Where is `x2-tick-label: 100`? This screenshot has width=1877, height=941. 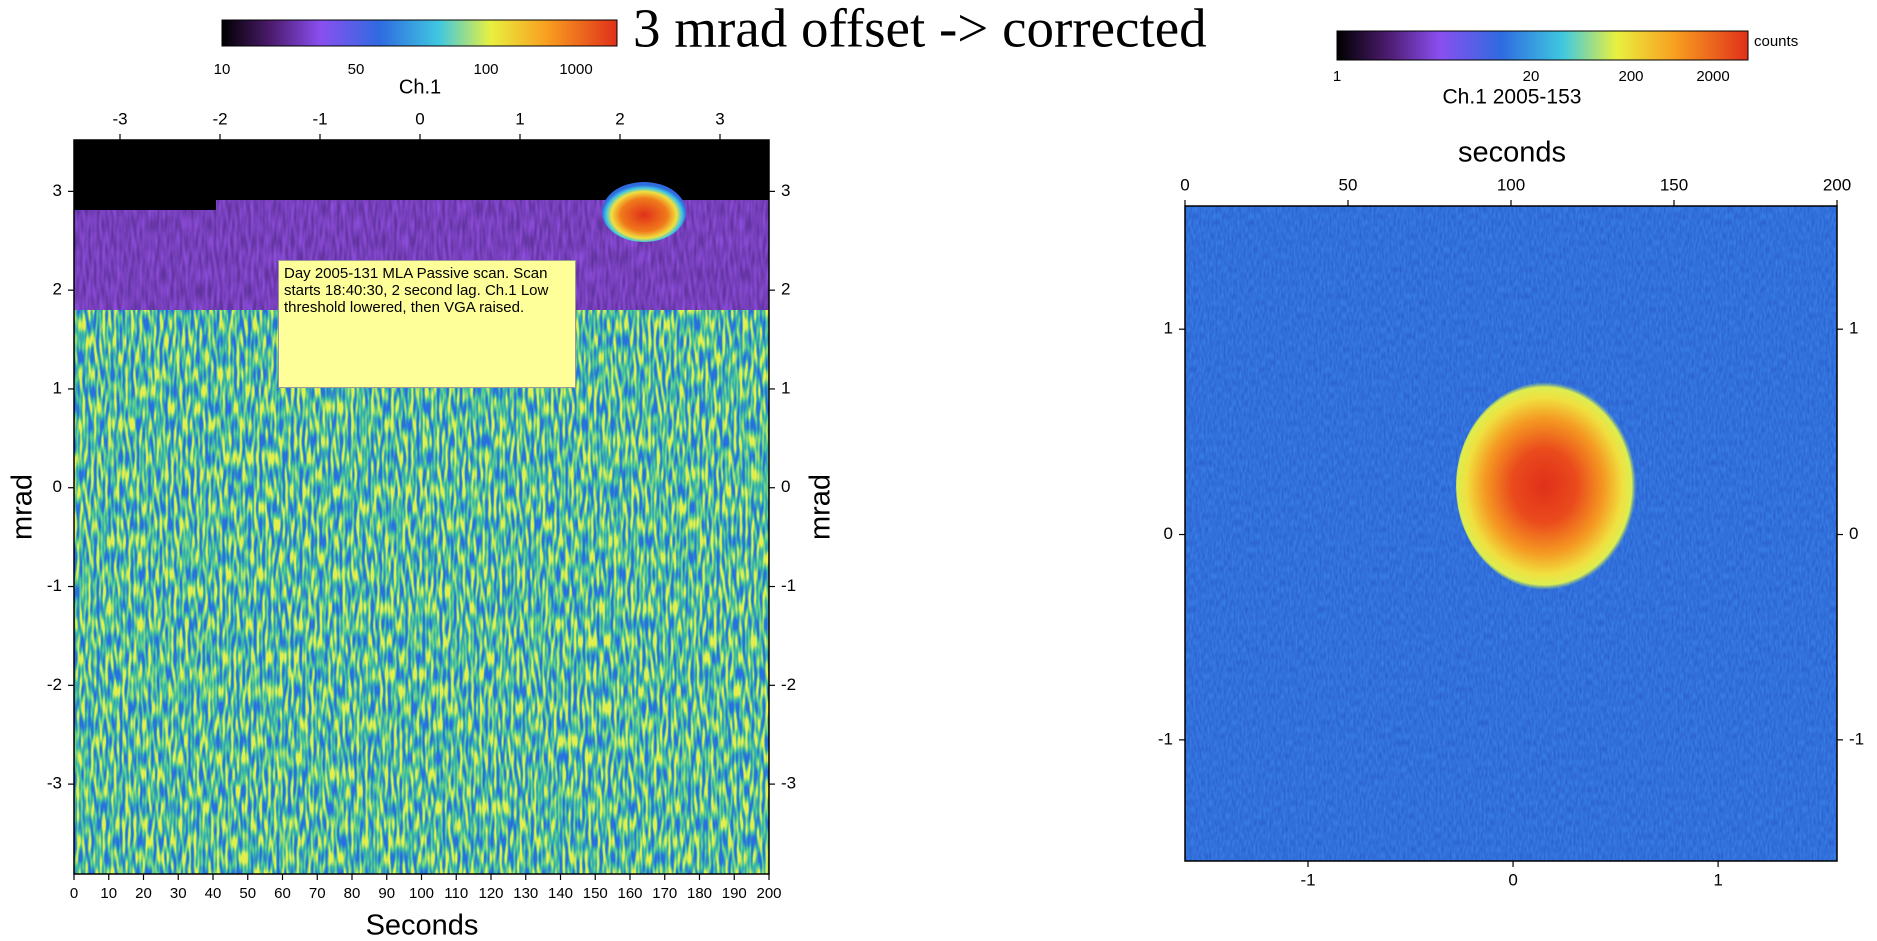 x2-tick-label: 100 is located at coordinates (1511, 184).